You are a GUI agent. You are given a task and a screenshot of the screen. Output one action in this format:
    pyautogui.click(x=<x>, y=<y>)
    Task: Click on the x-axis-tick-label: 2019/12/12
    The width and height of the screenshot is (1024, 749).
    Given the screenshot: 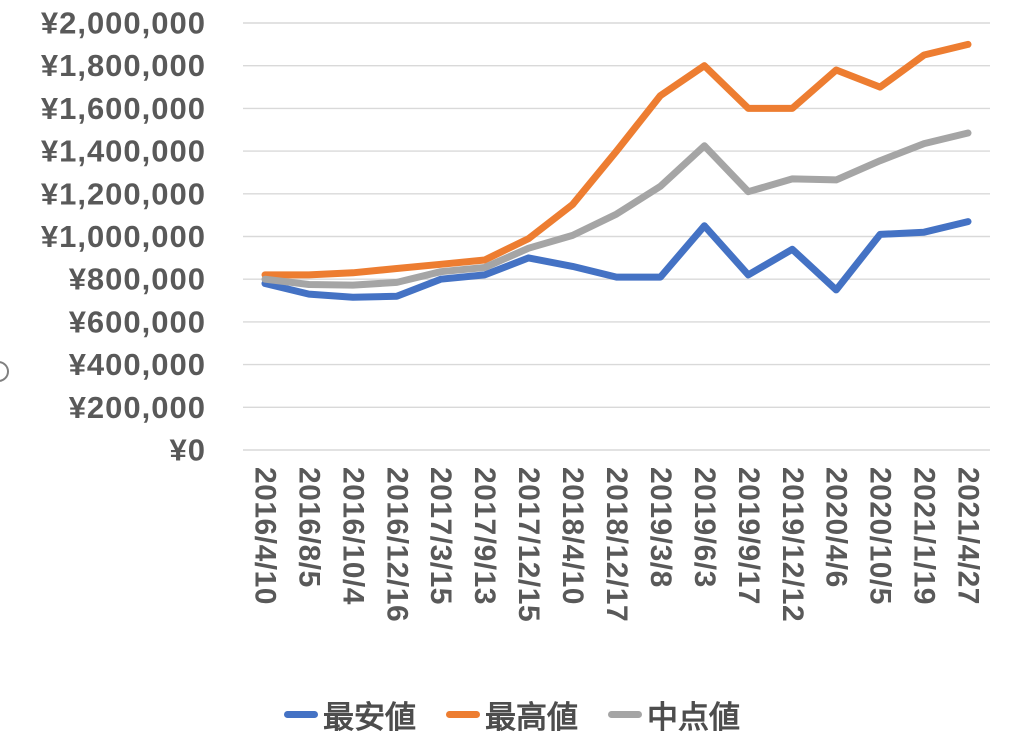 What is the action you would take?
    pyautogui.click(x=792, y=544)
    